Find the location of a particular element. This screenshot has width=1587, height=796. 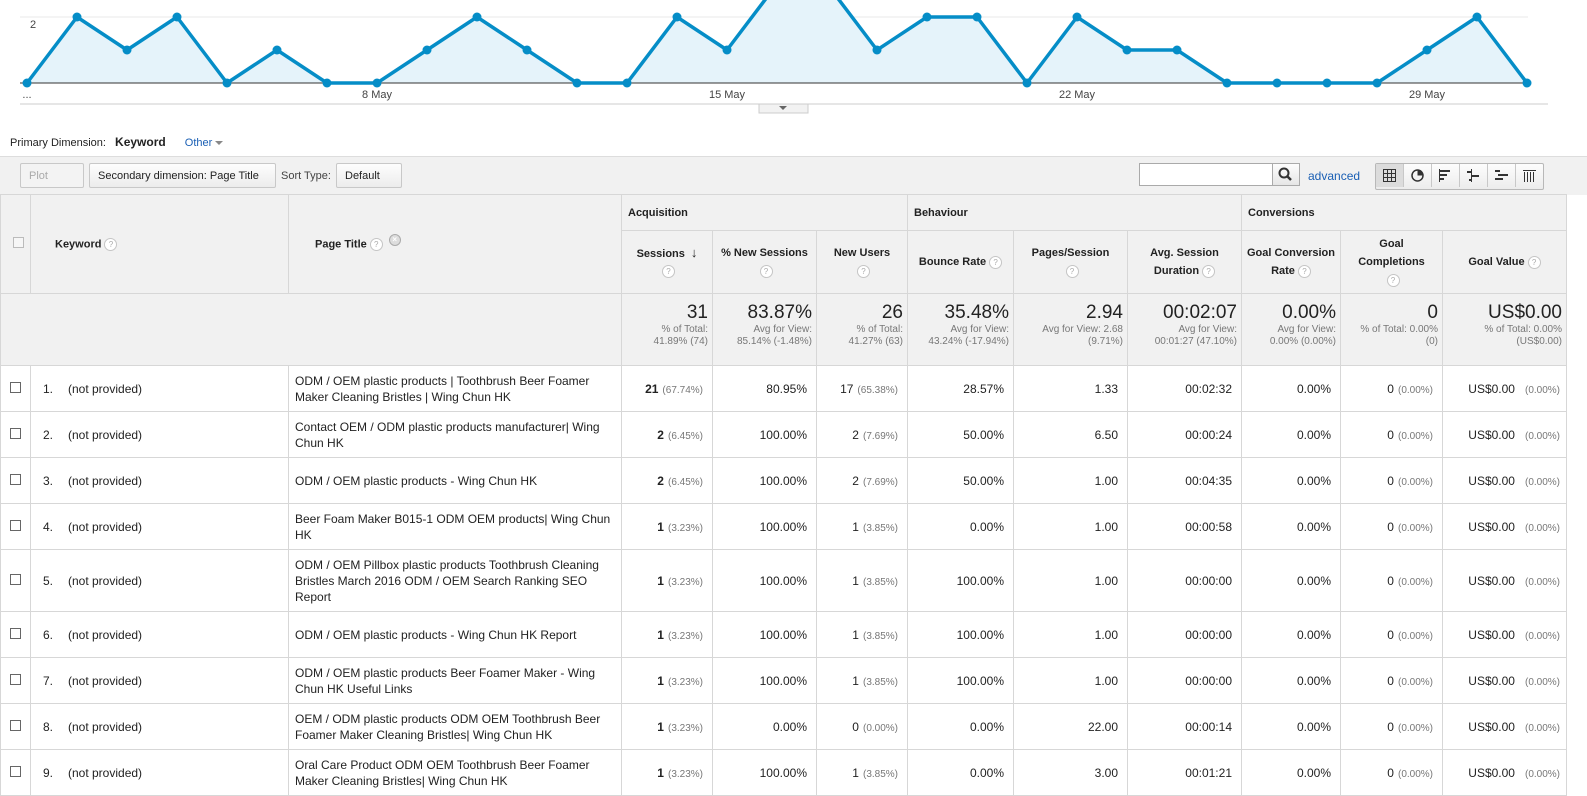

term-cloud-view-button is located at coordinates (1501, 175).